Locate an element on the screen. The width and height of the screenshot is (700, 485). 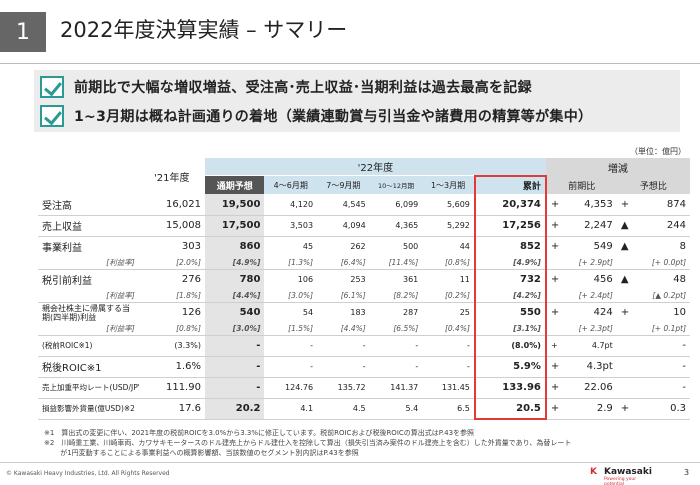
cell-fy21: 111.90 is located at coordinates (171, 388).